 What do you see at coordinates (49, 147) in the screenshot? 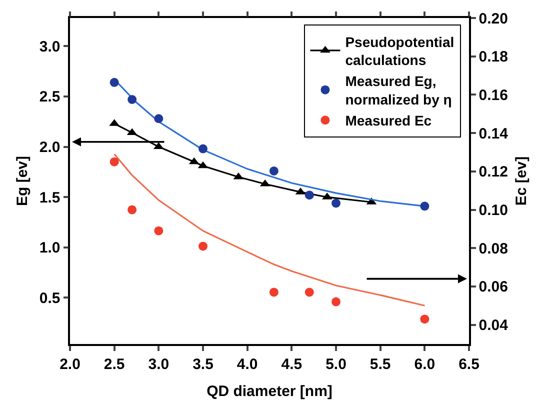
I see `y-tick-label: 2.0` at bounding box center [49, 147].